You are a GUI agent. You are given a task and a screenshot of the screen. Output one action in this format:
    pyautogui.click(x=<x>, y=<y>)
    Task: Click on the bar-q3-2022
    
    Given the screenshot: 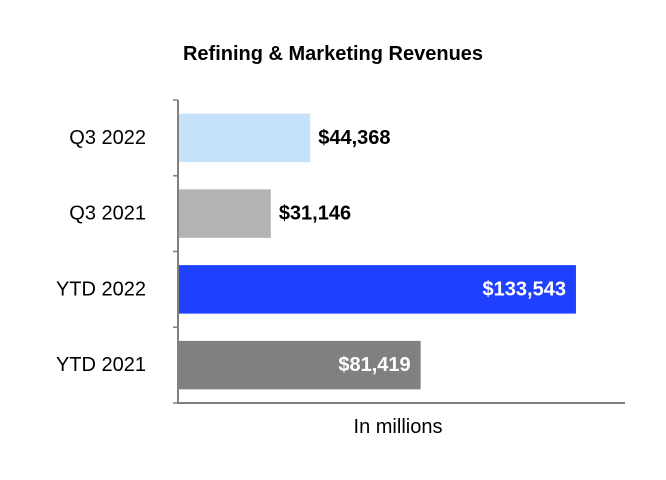 What is the action you would take?
    pyautogui.click(x=244, y=138)
    